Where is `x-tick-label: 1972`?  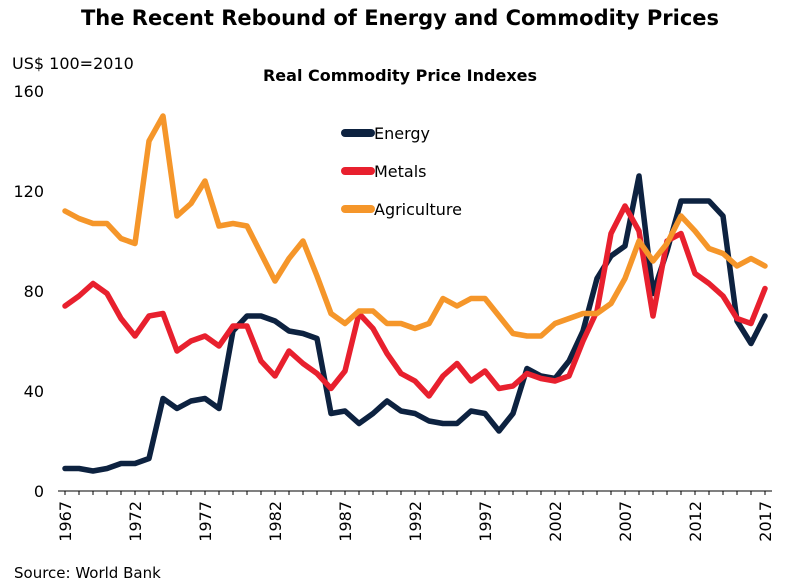 x-tick-label: 1972 is located at coordinates (135, 521).